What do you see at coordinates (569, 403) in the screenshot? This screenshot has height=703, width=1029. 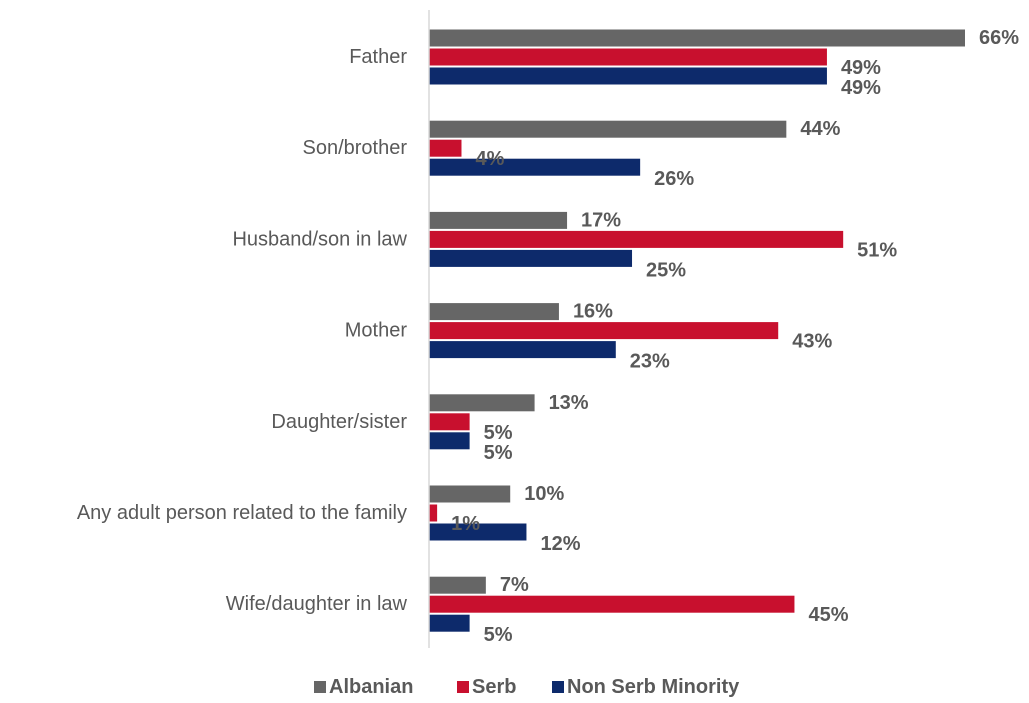 I see `data-label: 13%` at bounding box center [569, 403].